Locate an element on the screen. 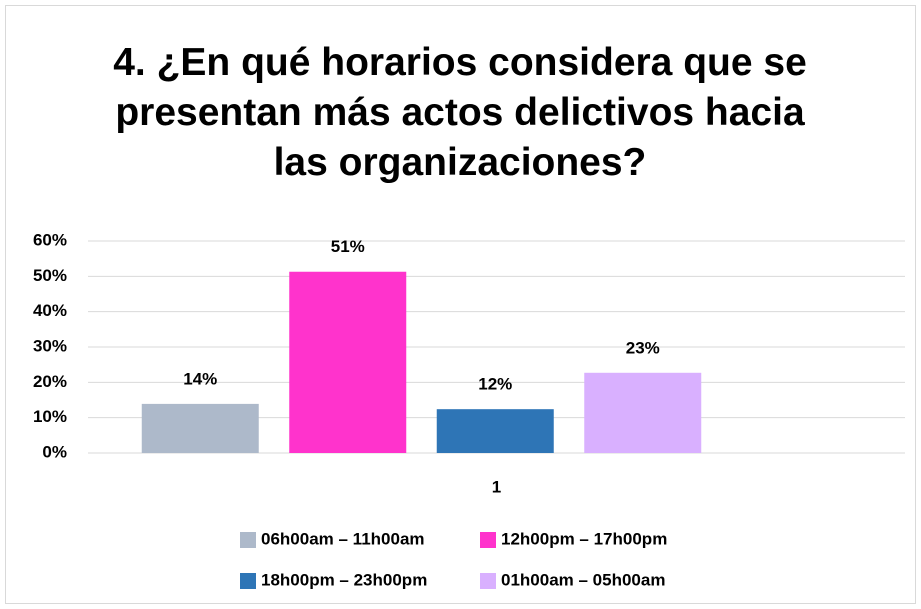 This screenshot has width=921, height=609. y-tick-label: 60% is located at coordinates (50, 239).